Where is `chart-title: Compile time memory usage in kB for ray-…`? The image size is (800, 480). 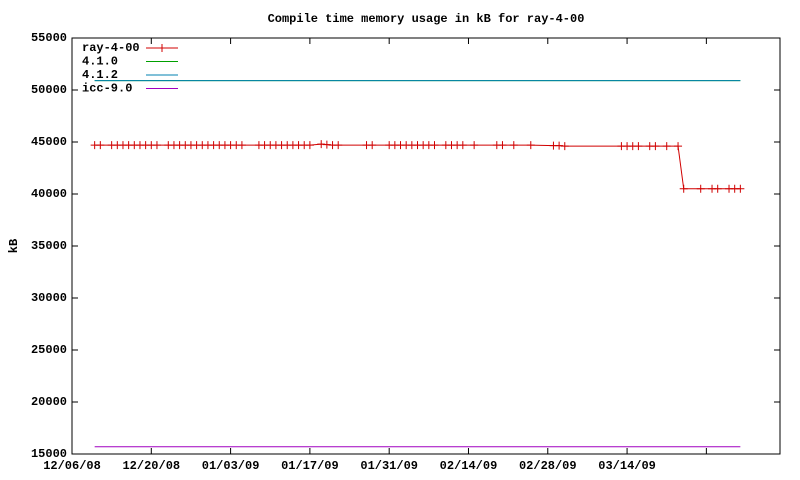 chart-title: Compile time memory usage in kB for ray-… is located at coordinates (426, 19).